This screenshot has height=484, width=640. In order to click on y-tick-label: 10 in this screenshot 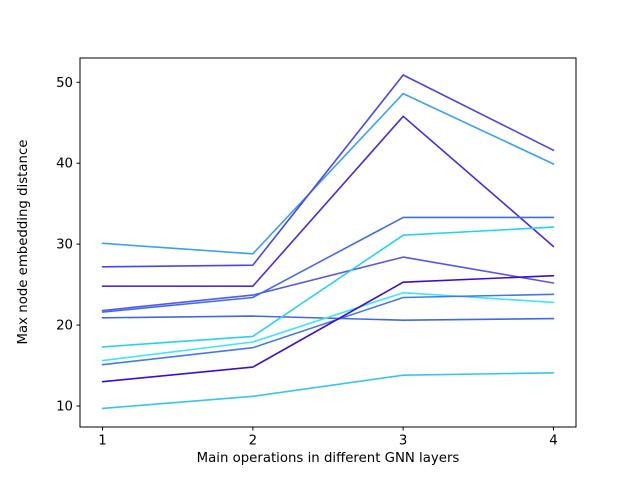, I will do `click(64, 406)`.